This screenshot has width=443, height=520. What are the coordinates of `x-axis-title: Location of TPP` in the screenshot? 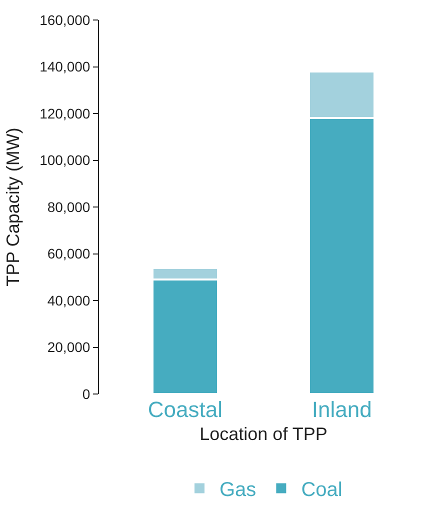 It's located at (264, 434).